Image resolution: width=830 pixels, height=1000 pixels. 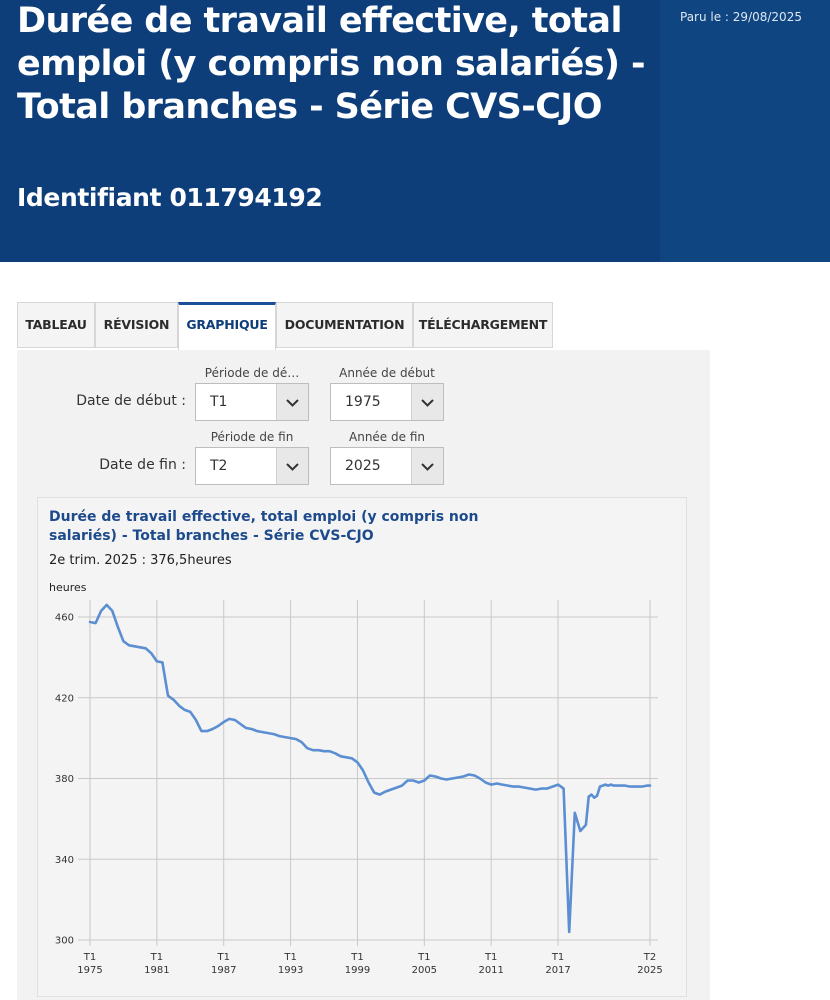 I want to click on x-tick-year: 1993, so click(x=290, y=970).